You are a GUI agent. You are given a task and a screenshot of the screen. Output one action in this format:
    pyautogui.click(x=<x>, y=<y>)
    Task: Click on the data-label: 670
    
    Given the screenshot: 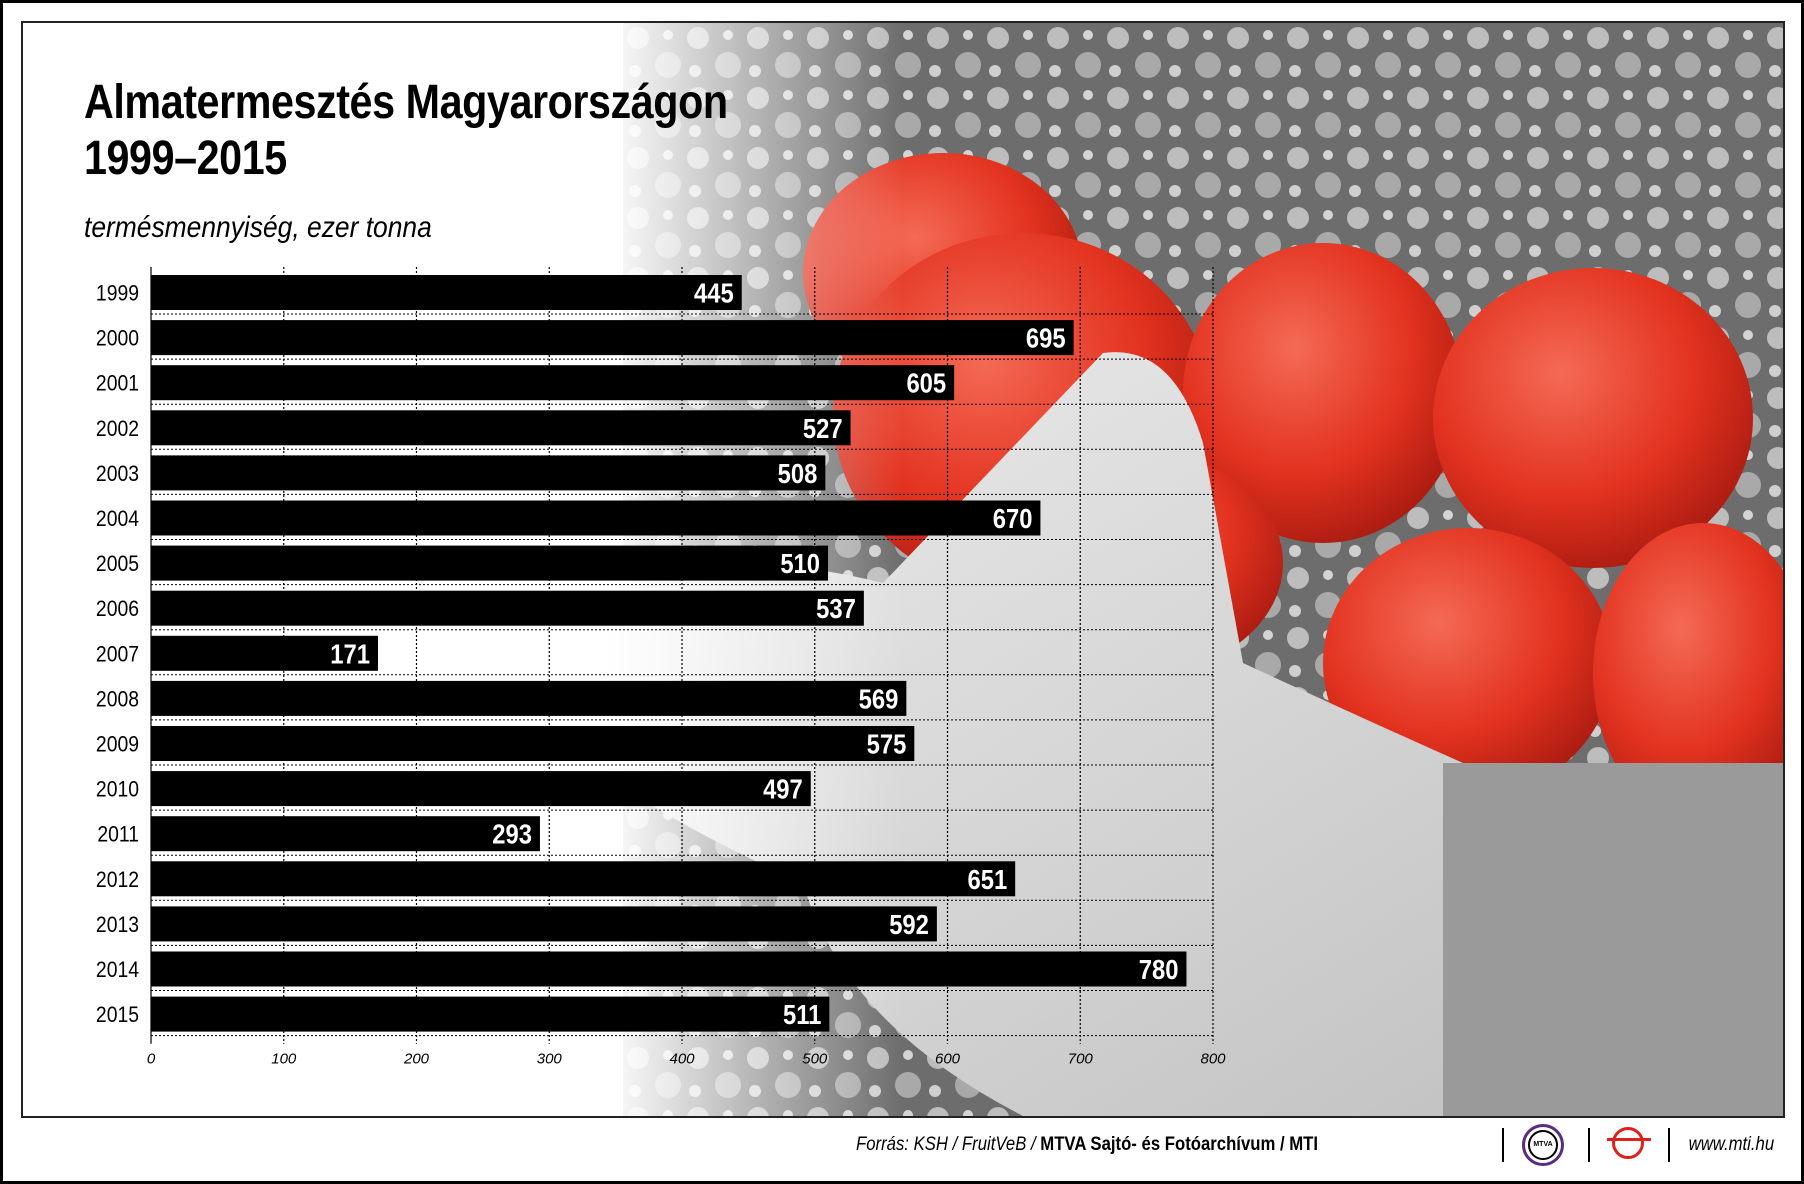 What is the action you would take?
    pyautogui.click(x=1013, y=518)
    